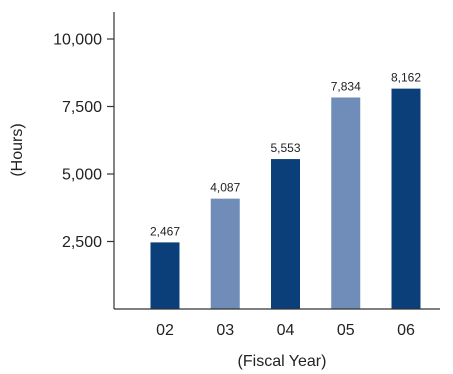 The width and height of the screenshot is (453, 374). Describe the element at coordinates (225, 188) in the screenshot. I see `data-label-03: 4,087` at that location.